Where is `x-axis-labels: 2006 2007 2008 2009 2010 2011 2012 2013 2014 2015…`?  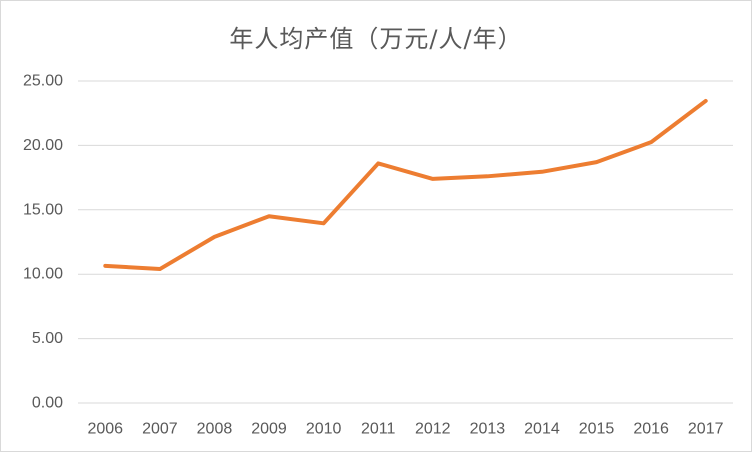
x-axis-labels: 2006 2007 2008 2009 2010 2011 2012 2013 2014 2015… is located at coordinates (405, 429).